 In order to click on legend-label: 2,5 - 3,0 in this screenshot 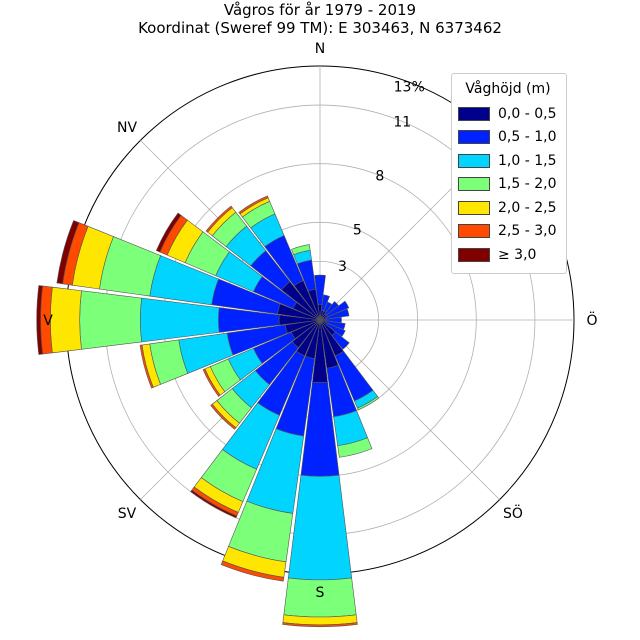, I will do `click(527, 231)`.